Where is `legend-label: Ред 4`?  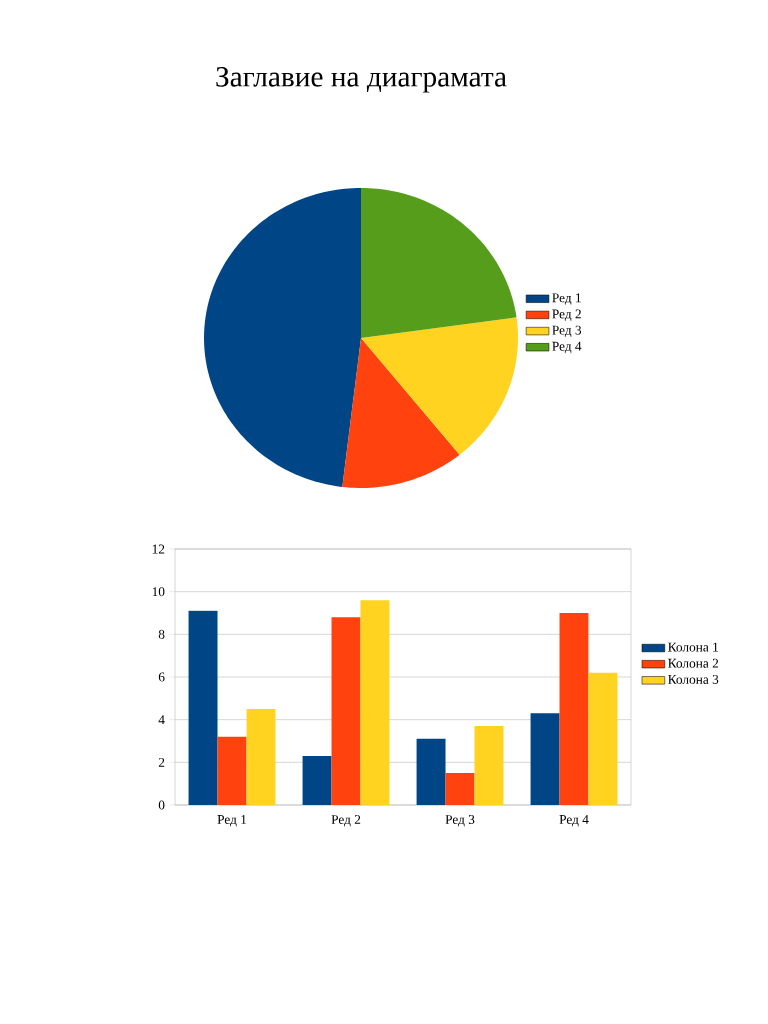
legend-label: Ред 4 is located at coordinates (567, 347).